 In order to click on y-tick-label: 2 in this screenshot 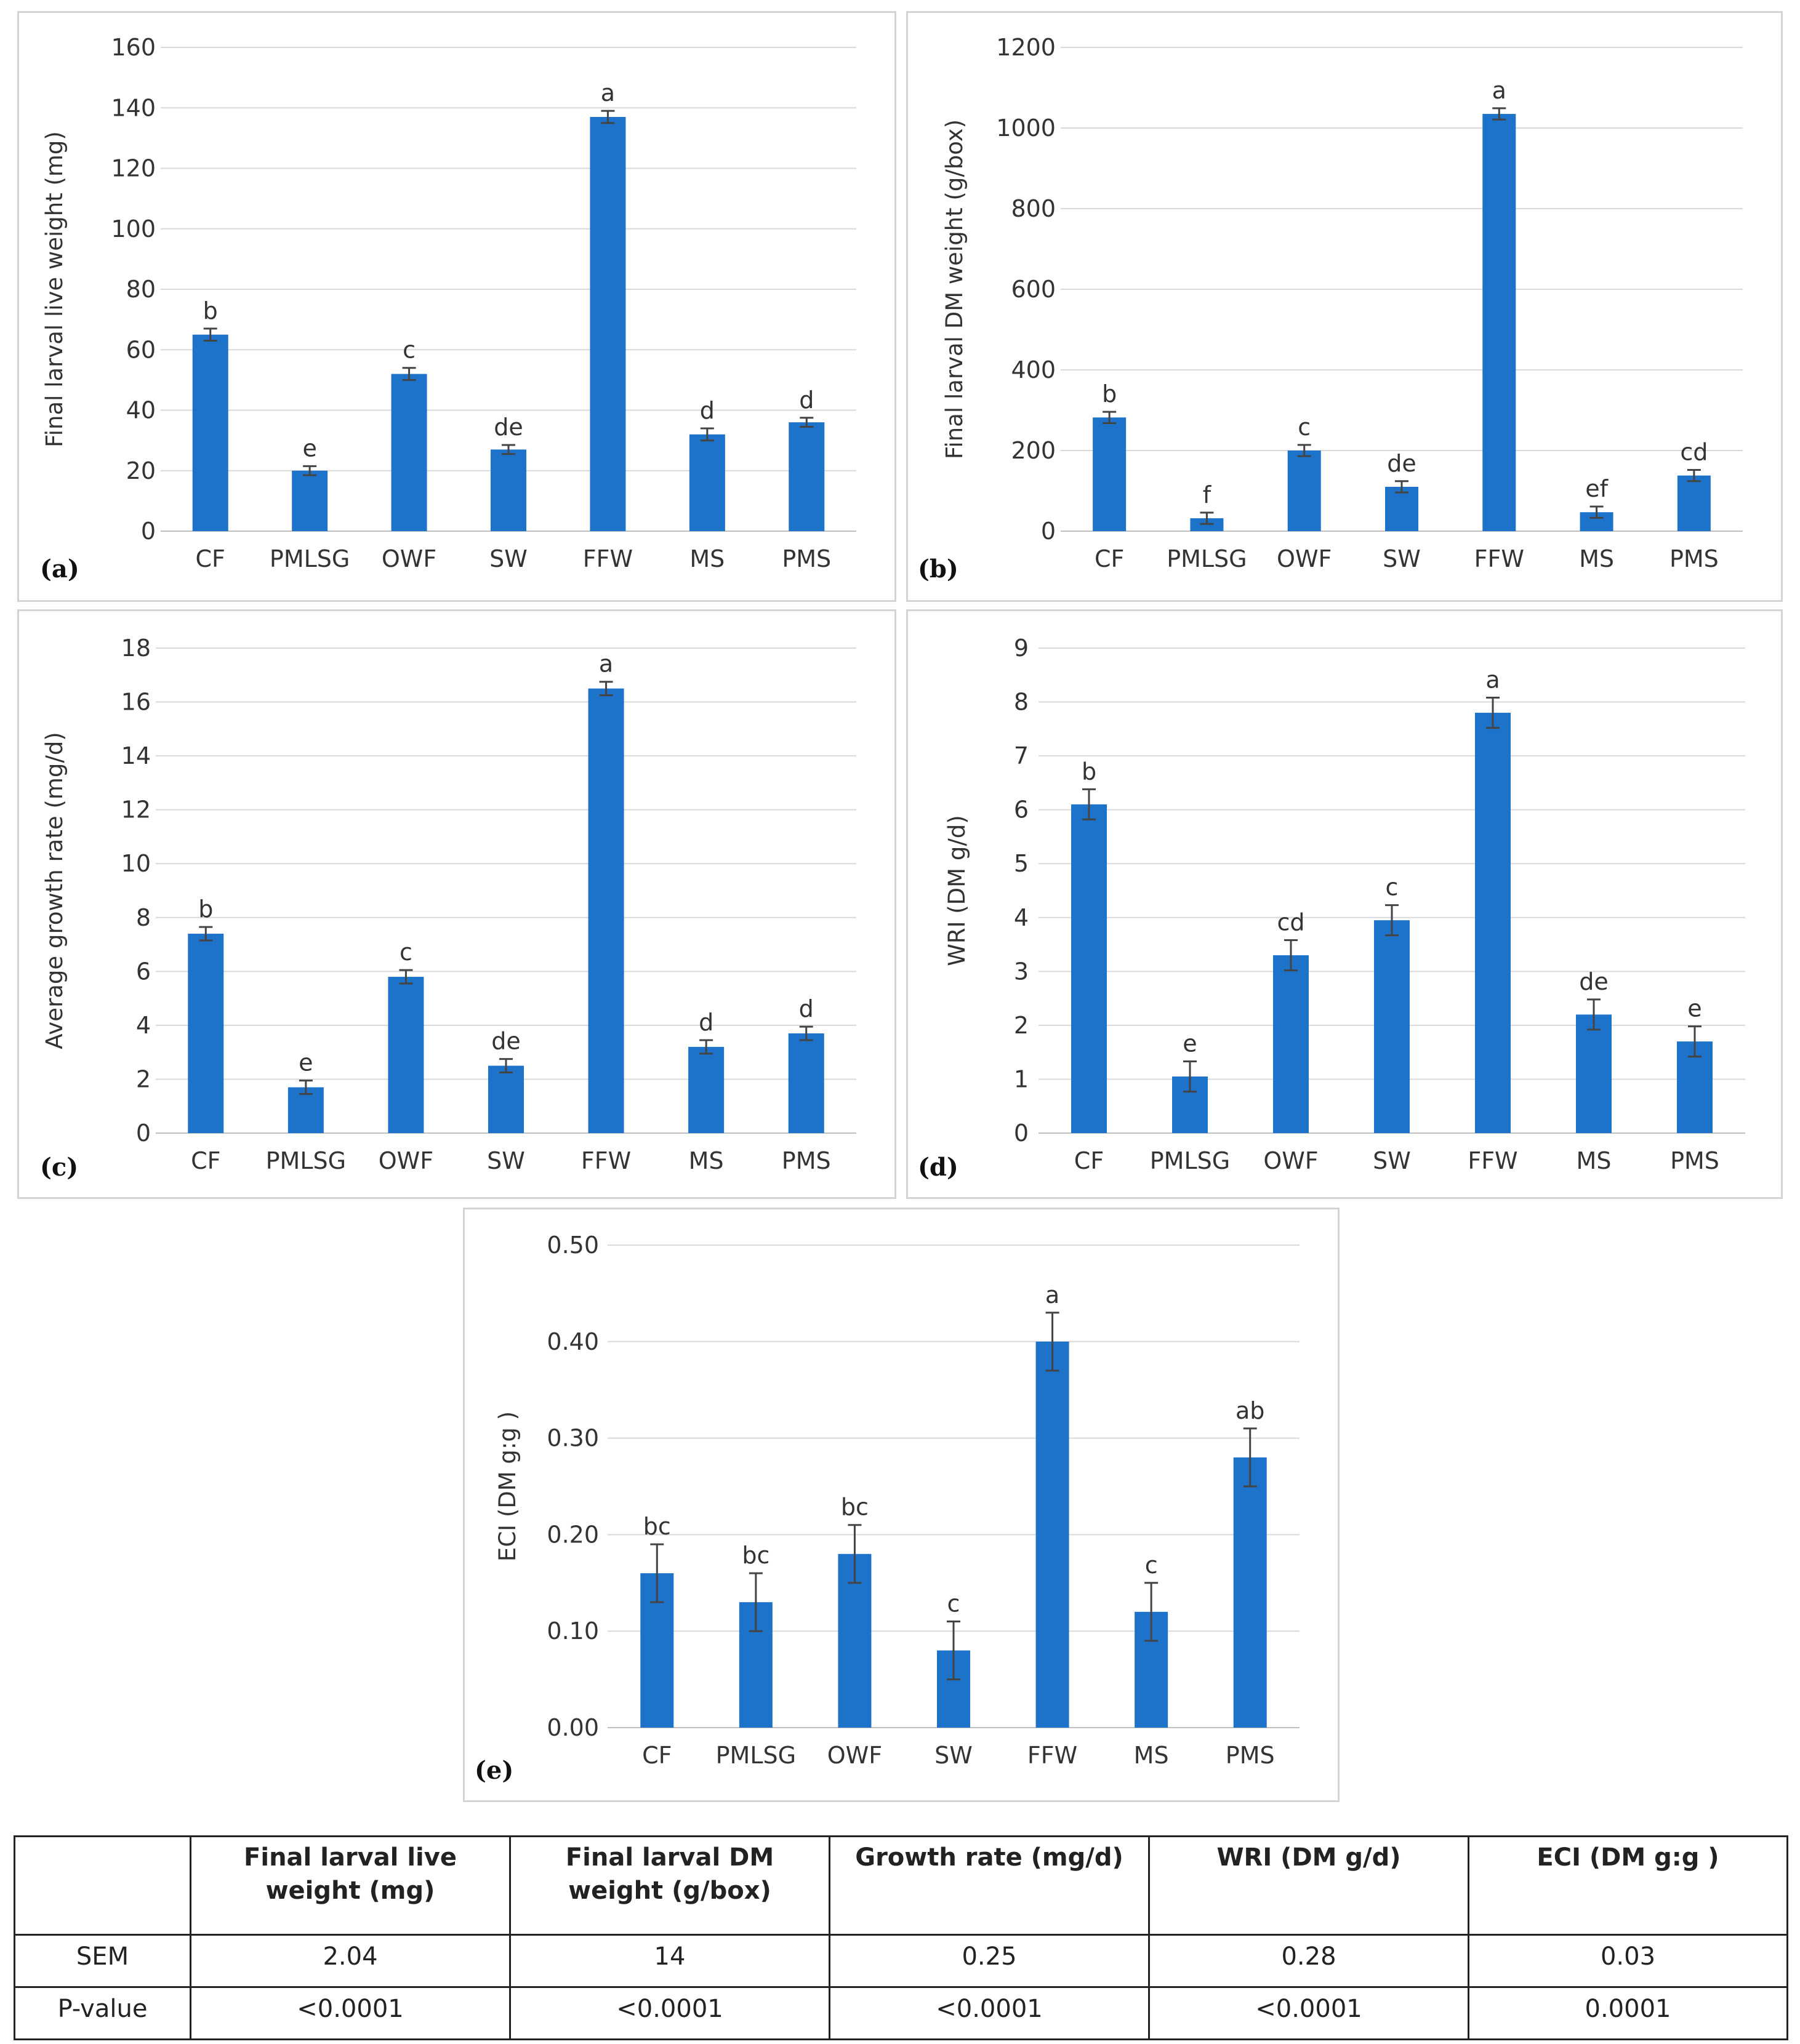, I will do `click(143, 1078)`.